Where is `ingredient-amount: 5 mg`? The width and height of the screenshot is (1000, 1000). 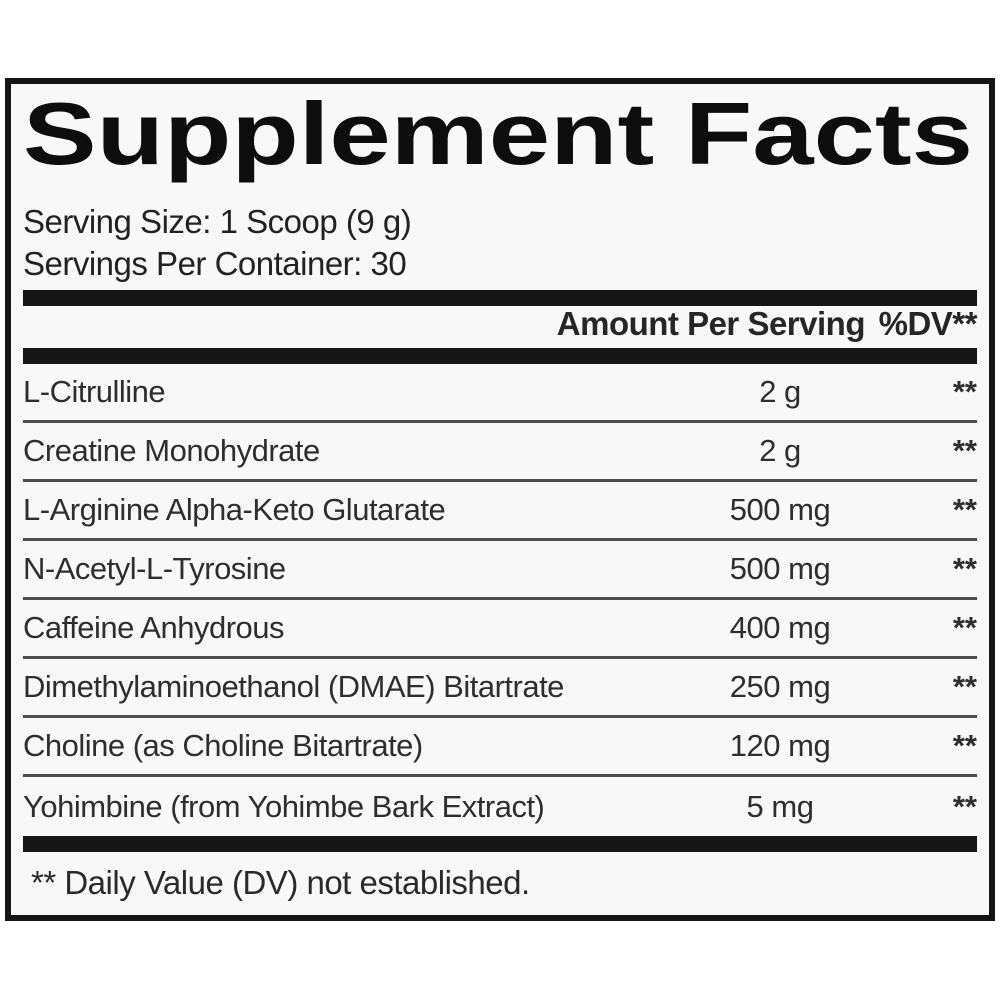 ingredient-amount: 5 mg is located at coordinates (780, 806).